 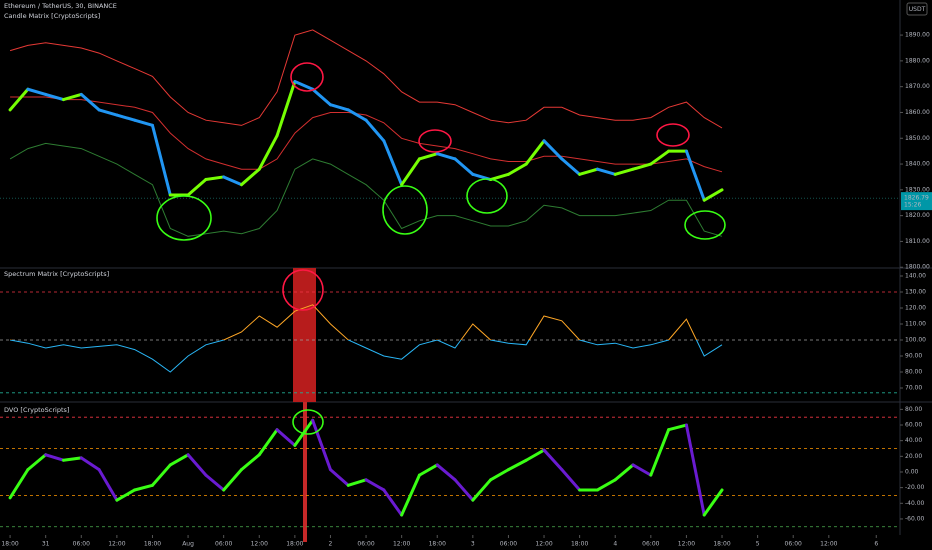 I want to click on y-tick-label: 60.00, so click(x=913, y=425).